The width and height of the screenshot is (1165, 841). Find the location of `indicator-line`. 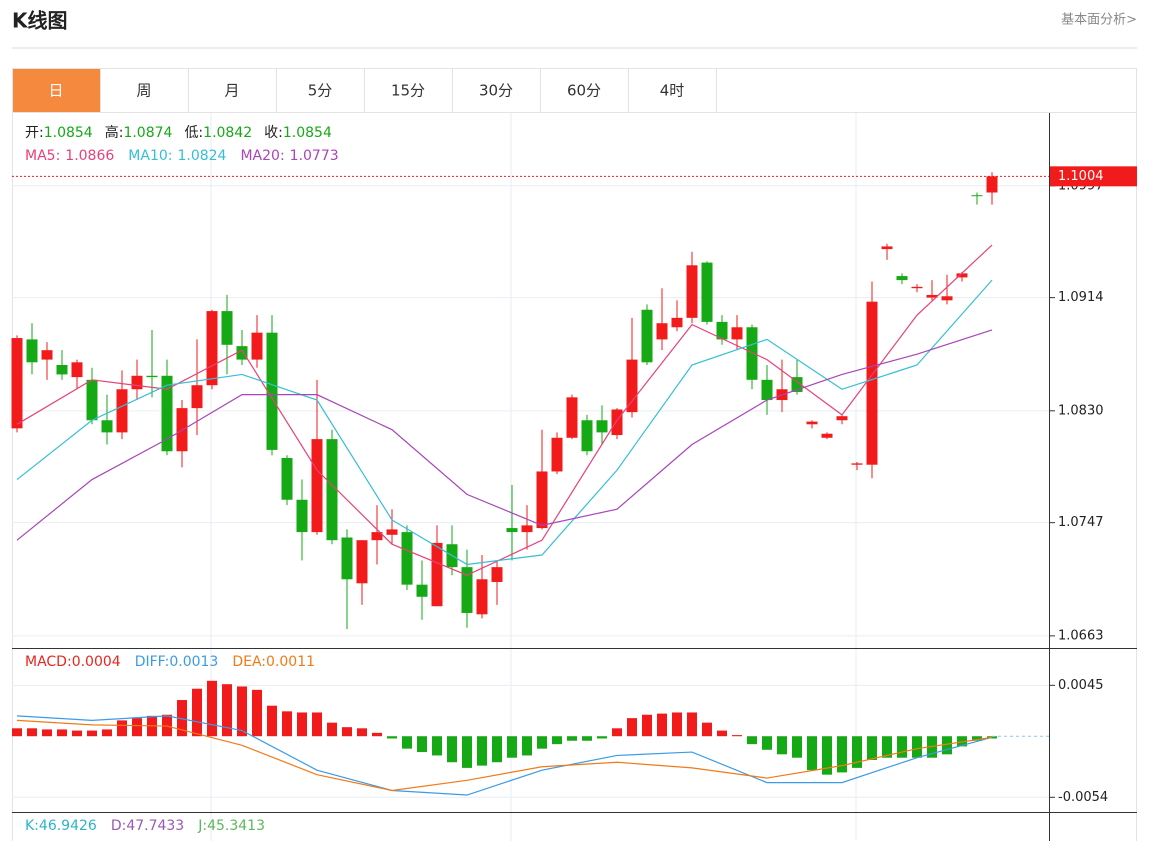

indicator-line is located at coordinates (504, 755).